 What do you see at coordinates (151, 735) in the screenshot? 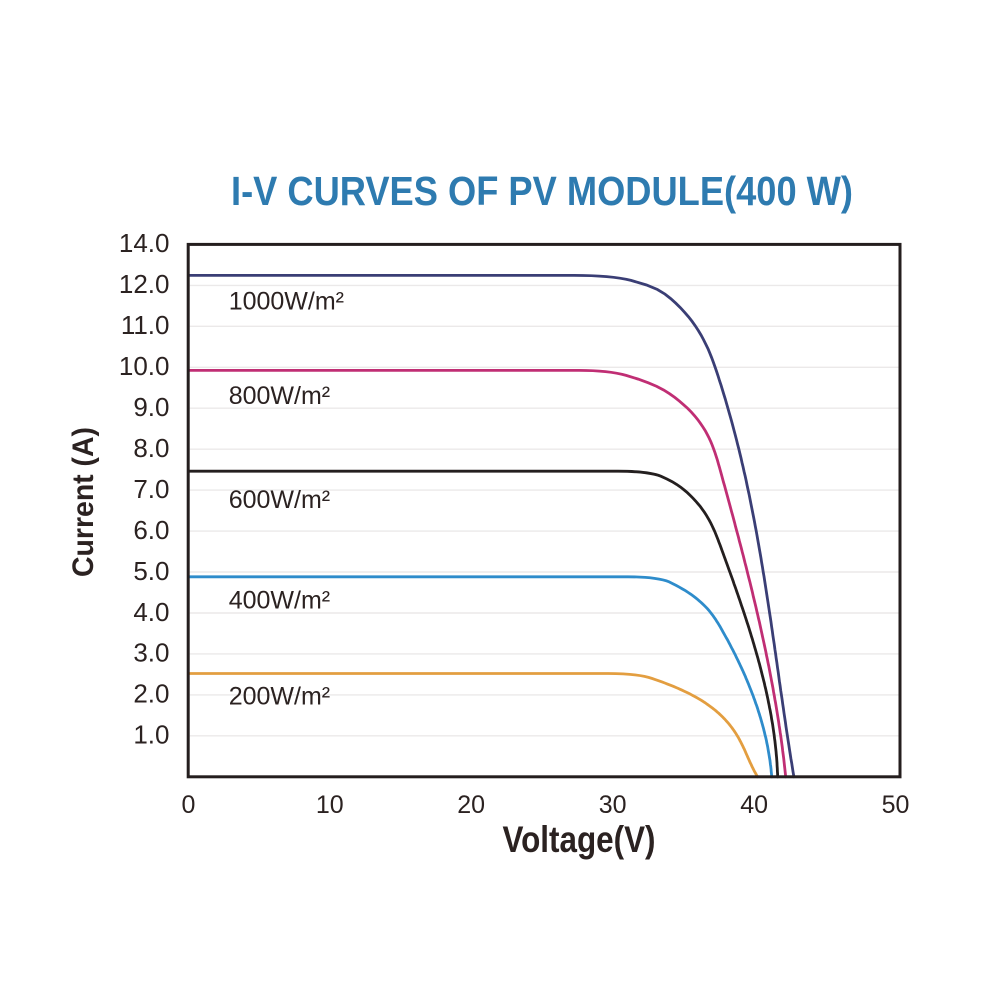
I see `svg-text: 1.0` at bounding box center [151, 735].